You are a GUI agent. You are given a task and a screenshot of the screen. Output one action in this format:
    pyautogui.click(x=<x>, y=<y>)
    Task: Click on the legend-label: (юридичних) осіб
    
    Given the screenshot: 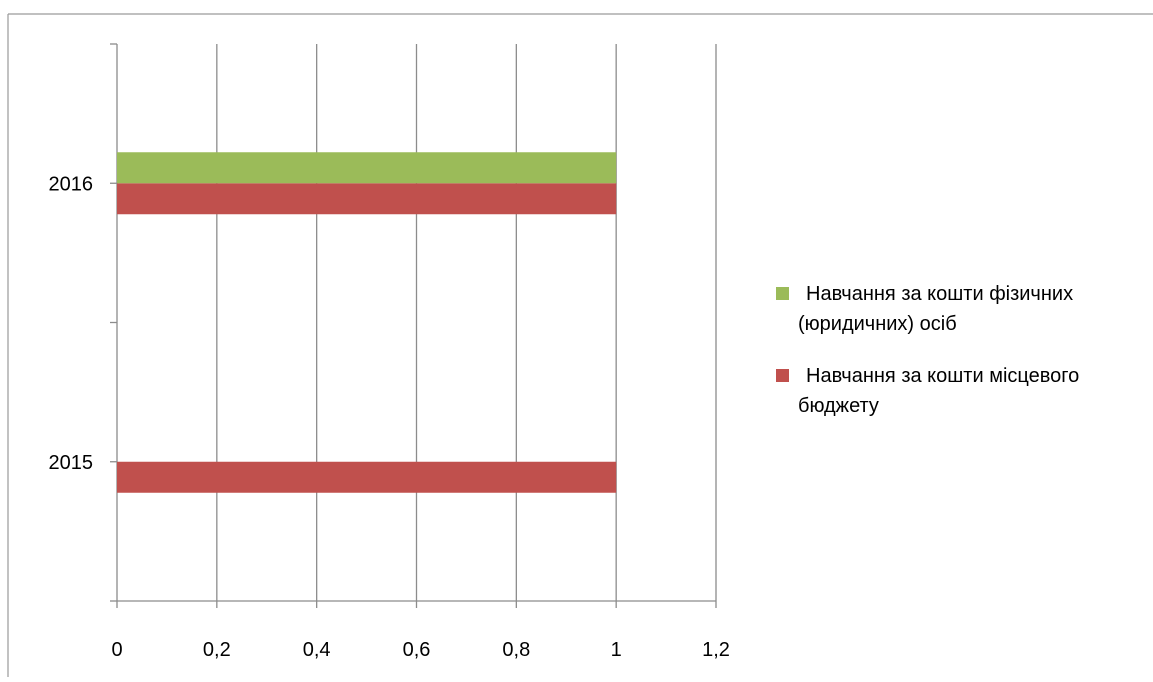 What is the action you would take?
    pyautogui.click(x=877, y=324)
    